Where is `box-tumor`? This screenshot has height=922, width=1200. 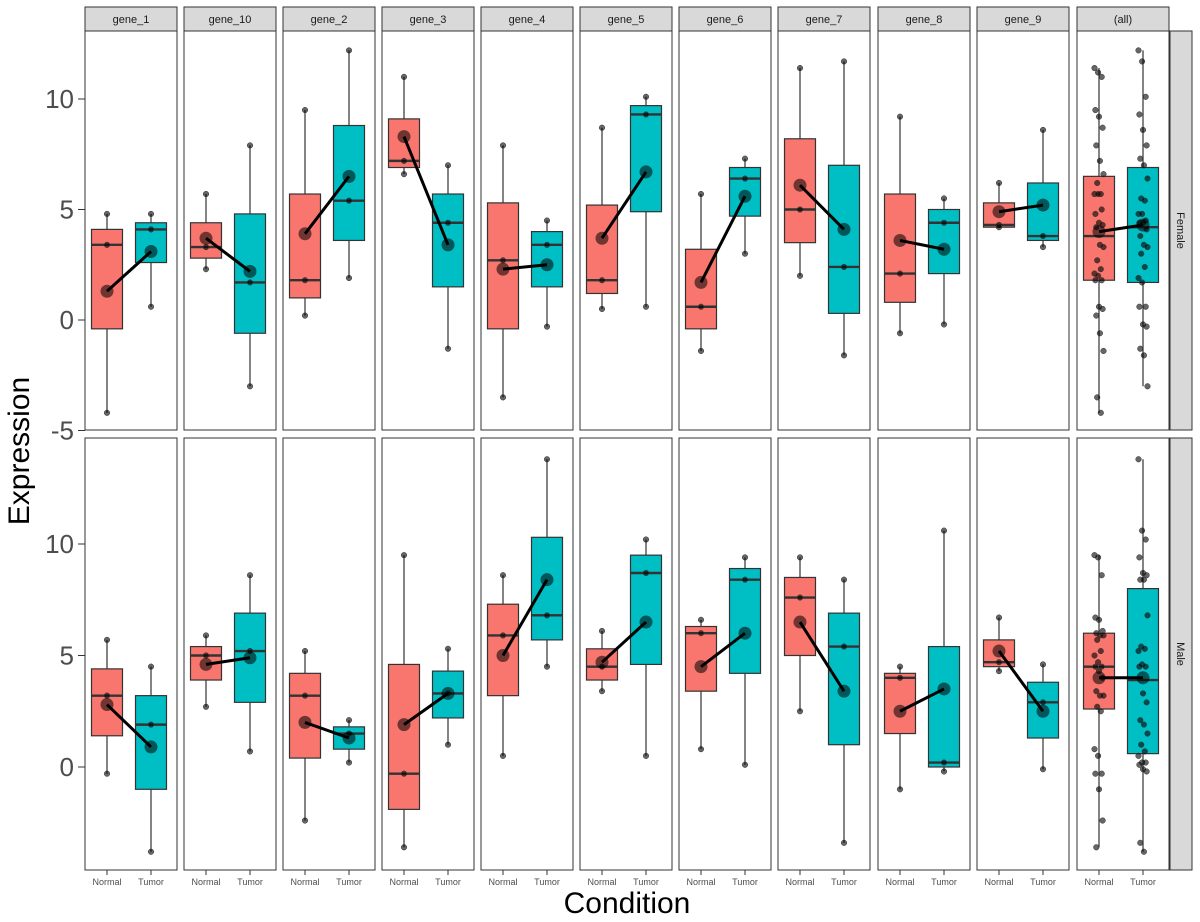
box-tumor is located at coordinates (844, 679).